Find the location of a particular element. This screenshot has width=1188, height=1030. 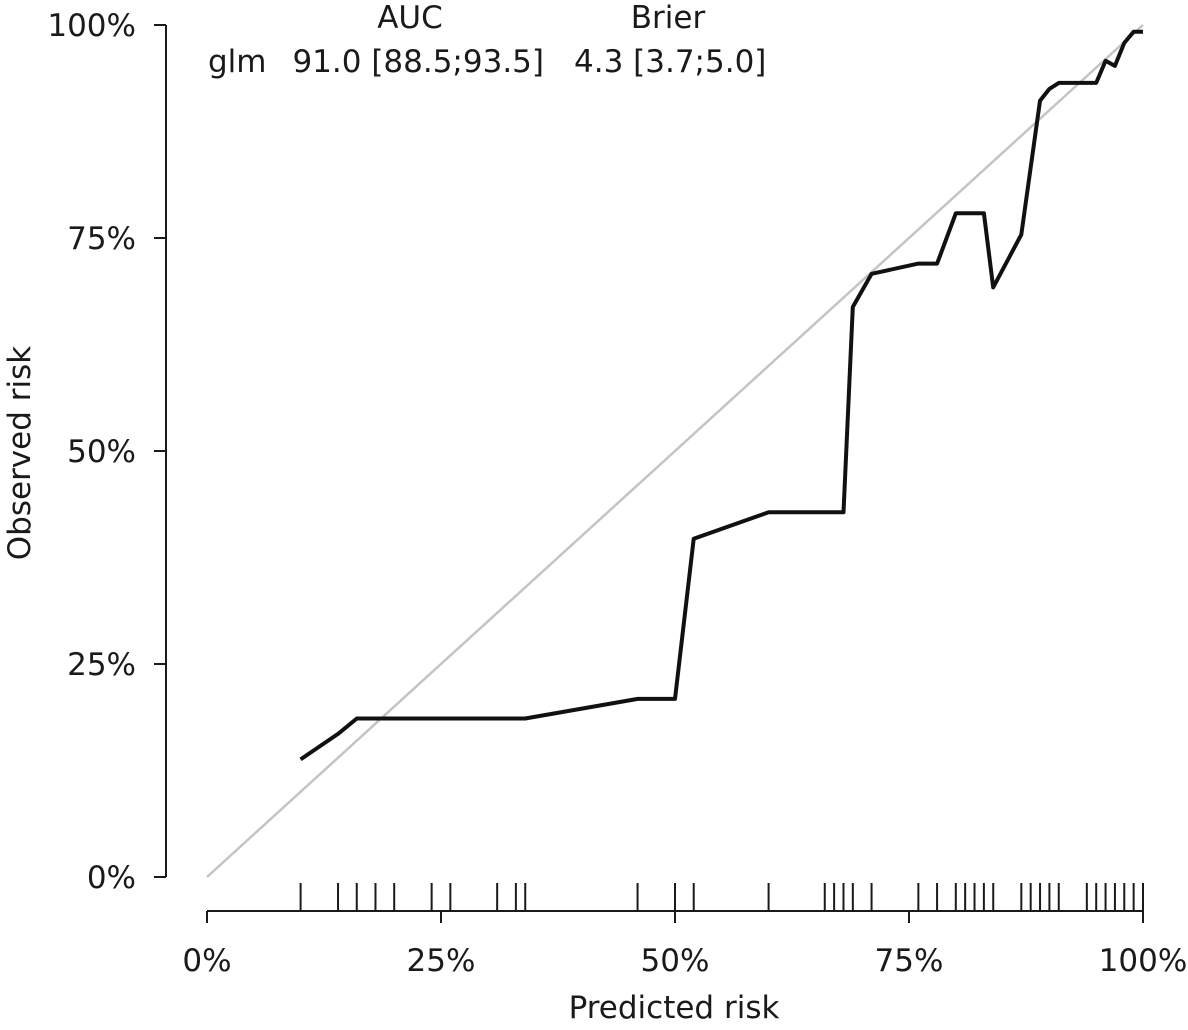

y-tick-label: 100% is located at coordinates (91, 26).